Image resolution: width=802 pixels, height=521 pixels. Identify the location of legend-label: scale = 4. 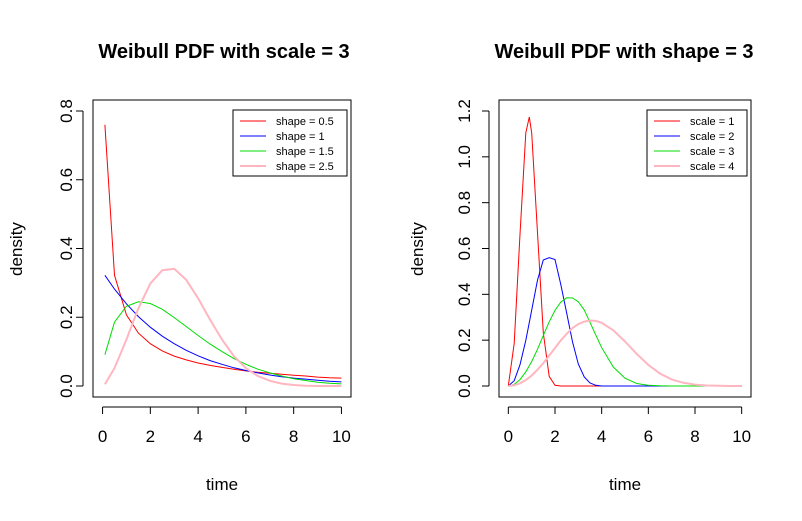
(712, 167).